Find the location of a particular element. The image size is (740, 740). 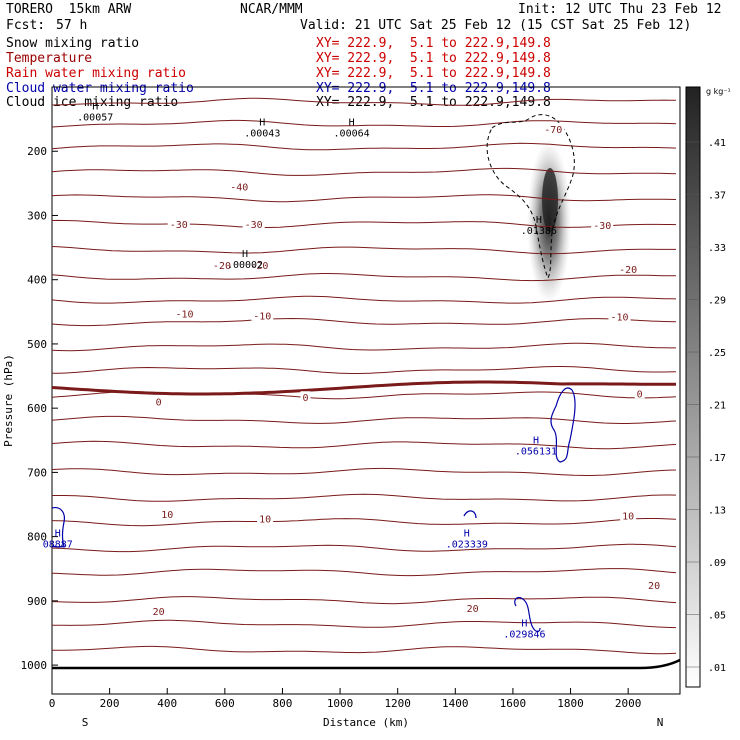

y-tick-label: 300 is located at coordinates (37, 215).